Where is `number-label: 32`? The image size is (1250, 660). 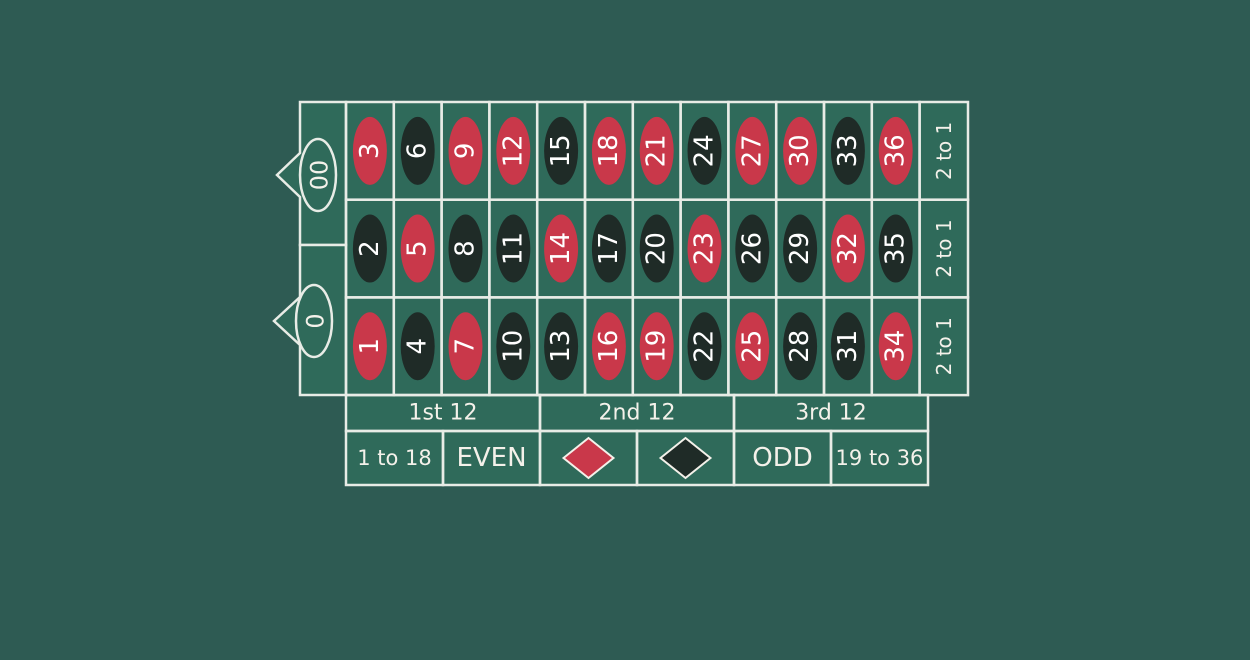 number-label: 32 is located at coordinates (848, 248).